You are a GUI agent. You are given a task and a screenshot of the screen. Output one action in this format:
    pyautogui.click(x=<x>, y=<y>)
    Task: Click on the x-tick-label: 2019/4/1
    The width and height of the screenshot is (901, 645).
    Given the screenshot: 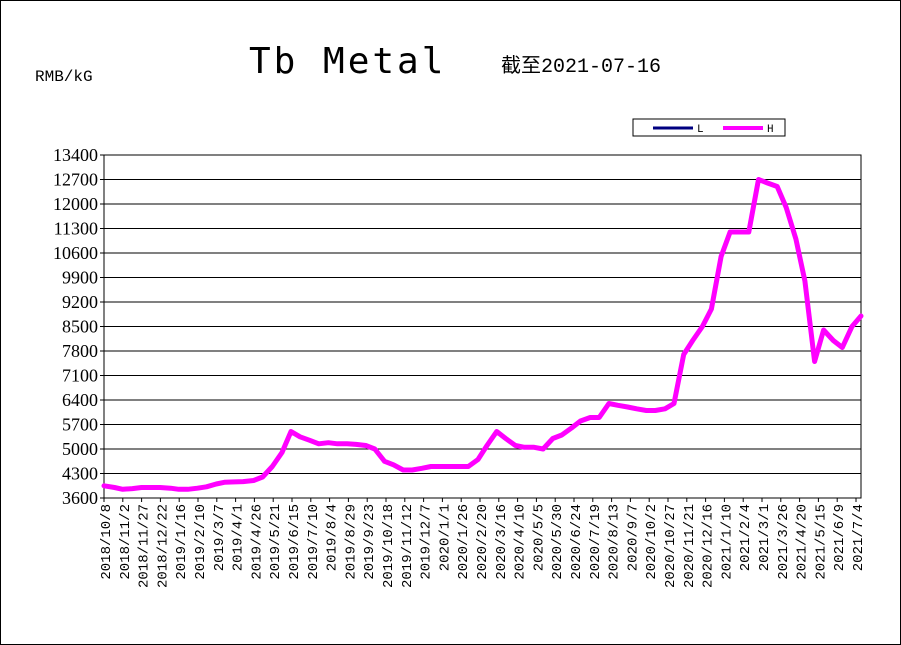 What is the action you would take?
    pyautogui.click(x=239, y=537)
    